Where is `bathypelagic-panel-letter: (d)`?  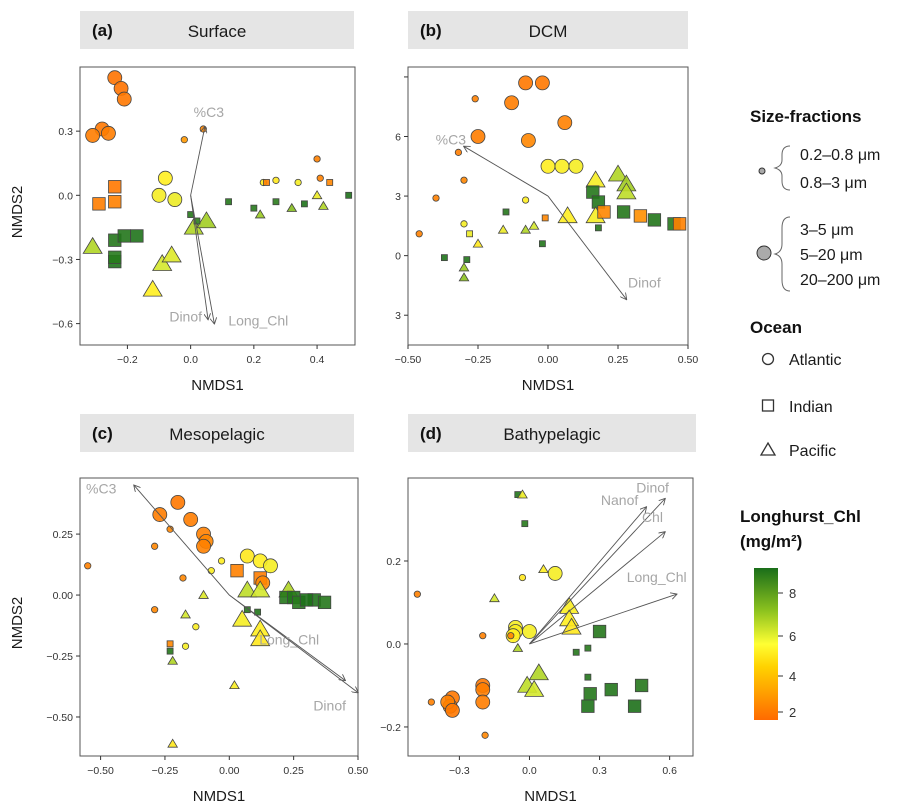
bathypelagic-panel-letter: (d) is located at coordinates (431, 433).